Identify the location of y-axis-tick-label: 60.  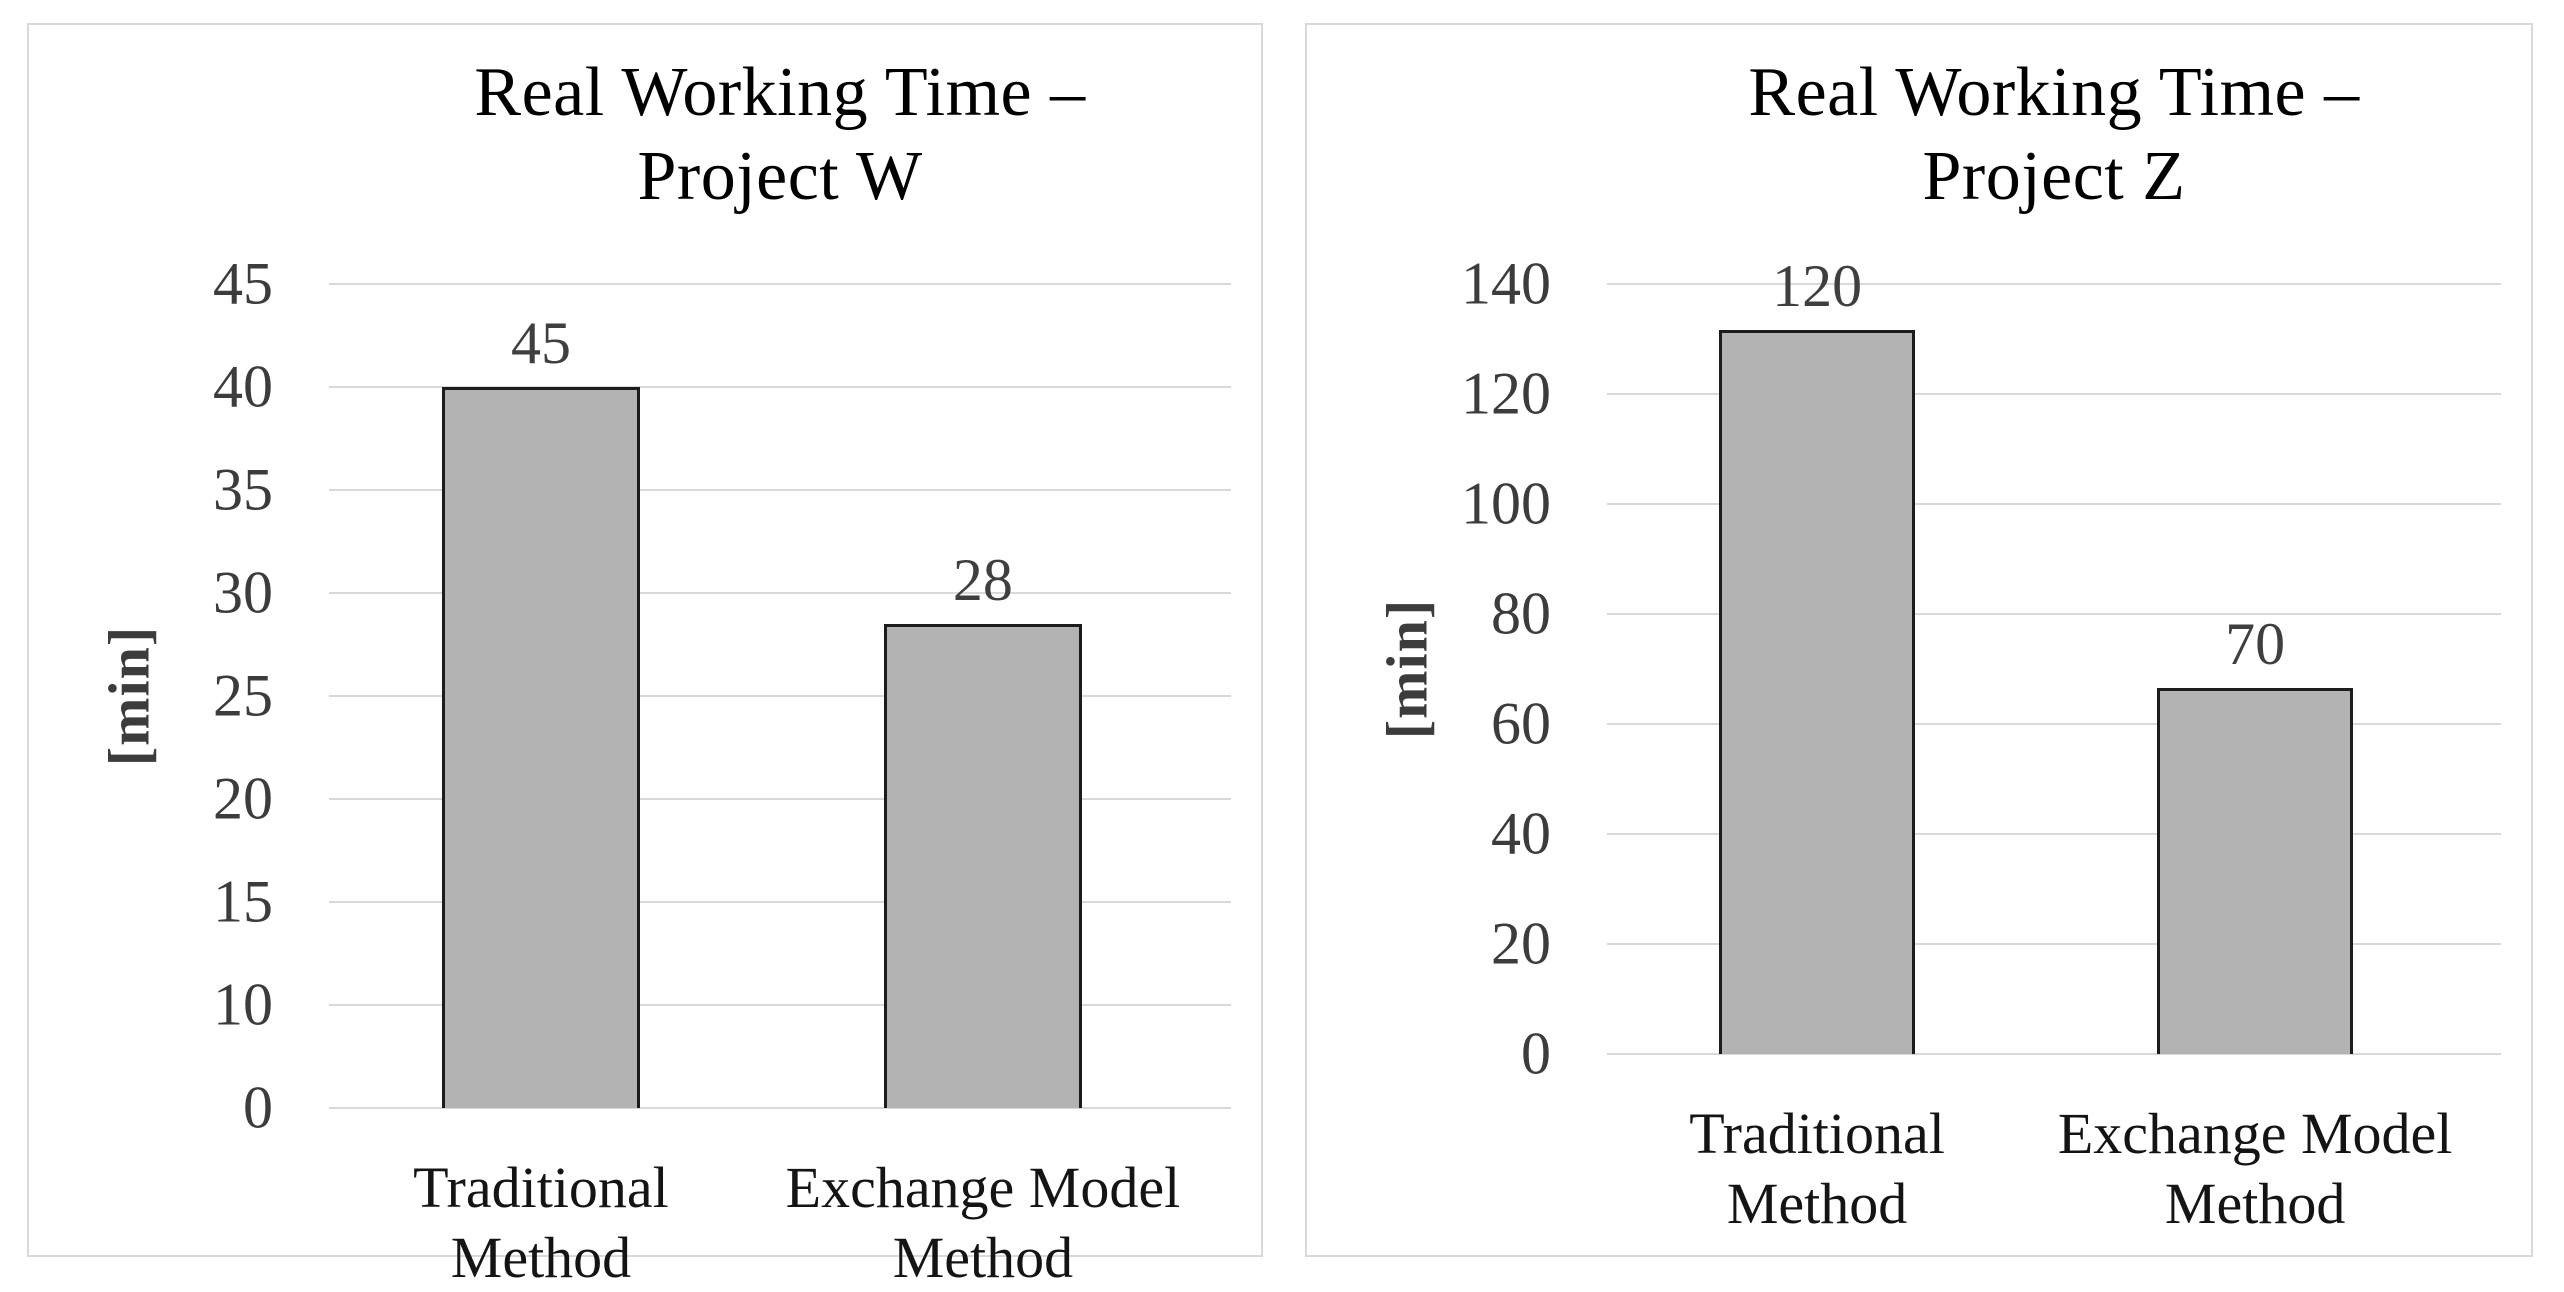
(1521, 723).